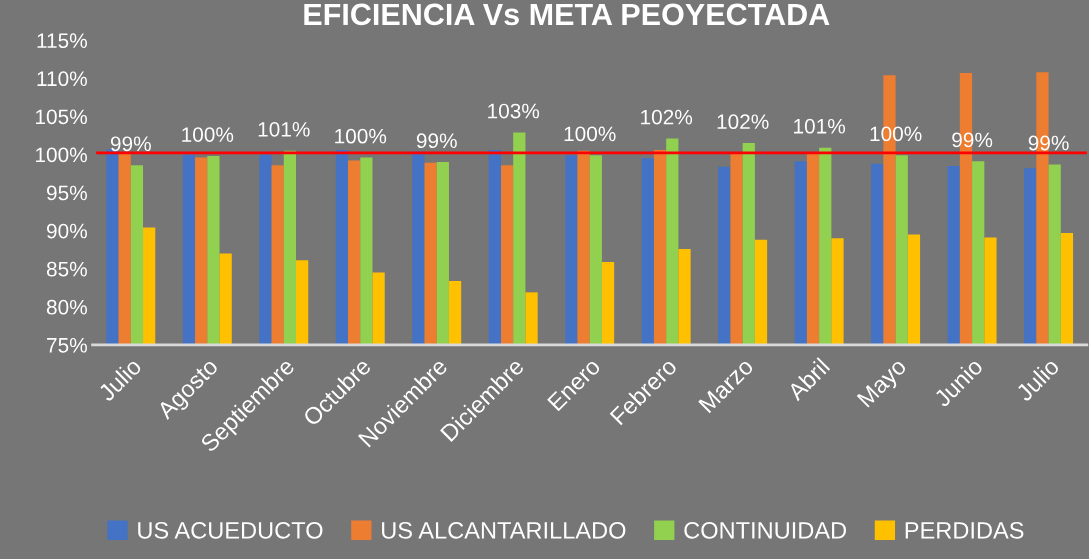 Image resolution: width=1089 pixels, height=559 pixels. What do you see at coordinates (62, 40) in the screenshot?
I see `y-tick-label: 115%` at bounding box center [62, 40].